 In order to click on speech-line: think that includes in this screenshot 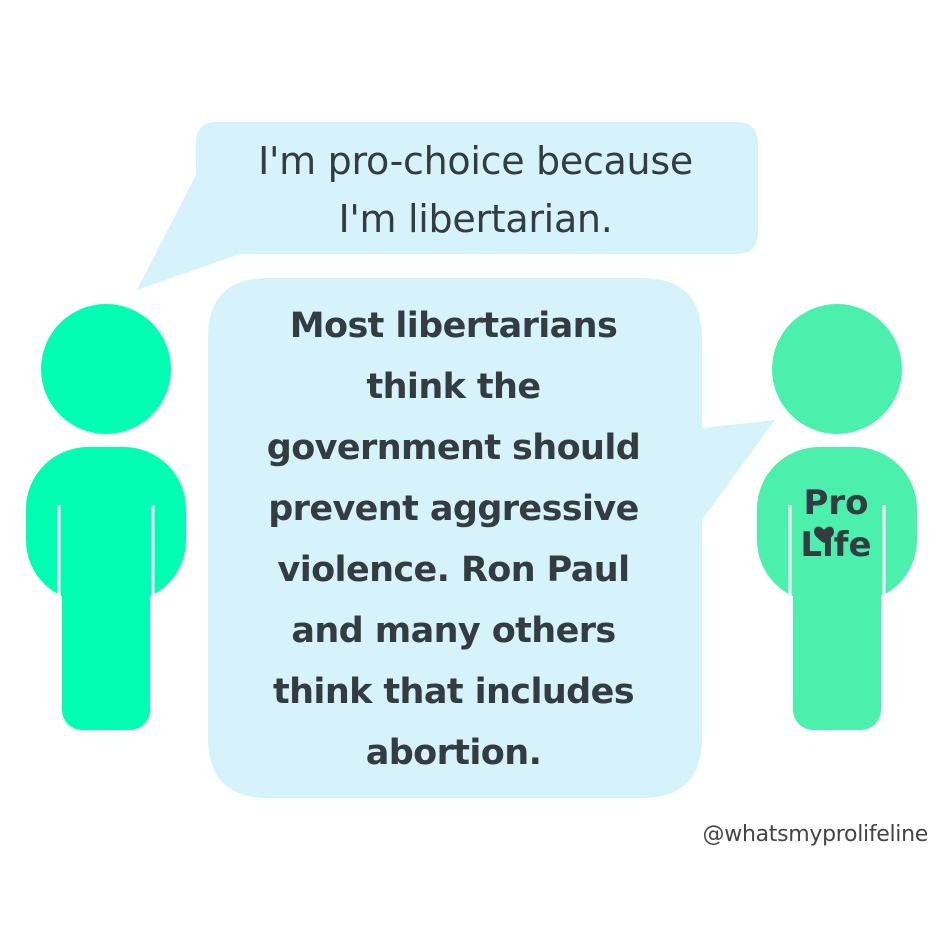, I will do `click(453, 692)`.